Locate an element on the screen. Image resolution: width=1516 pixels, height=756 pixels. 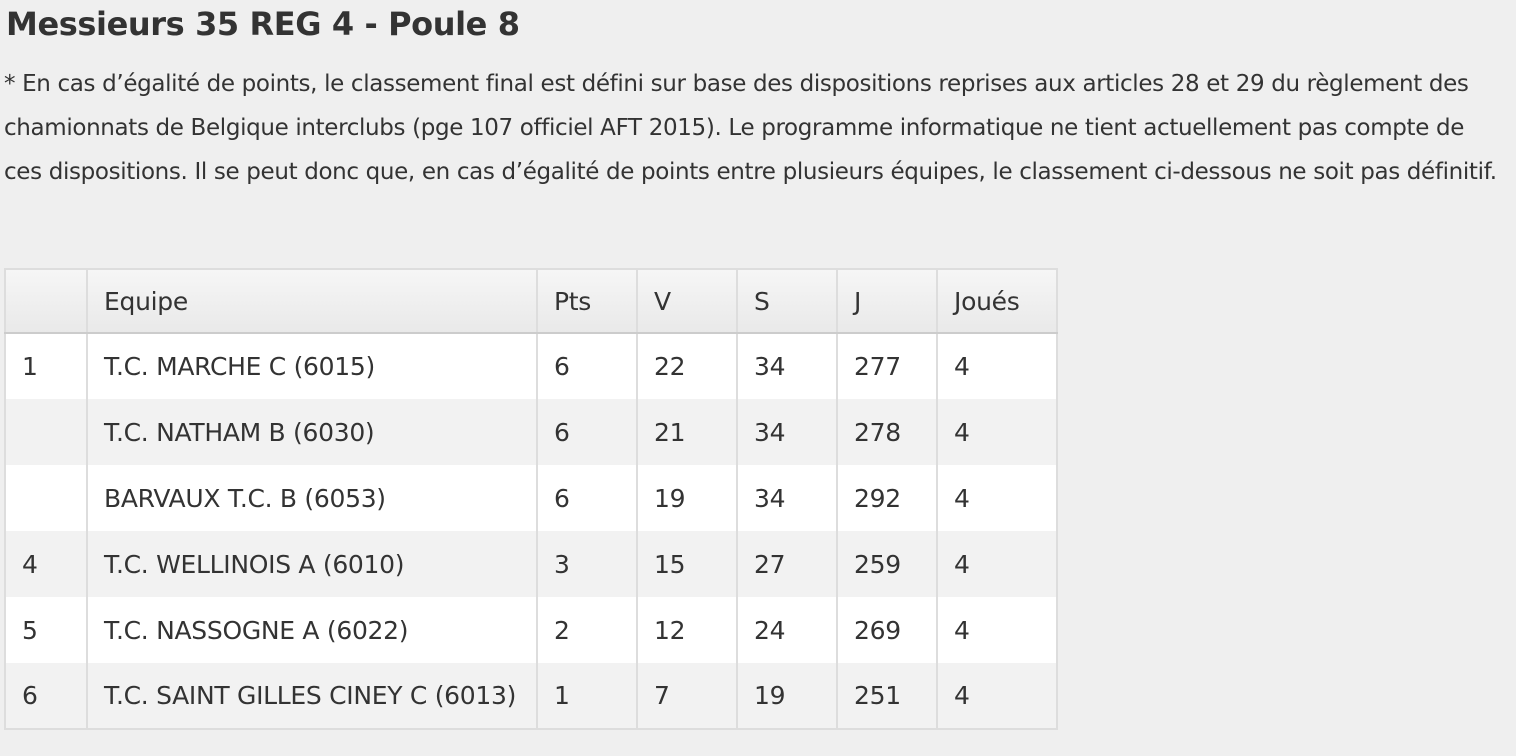
v-cell: 22 is located at coordinates (687, 366).